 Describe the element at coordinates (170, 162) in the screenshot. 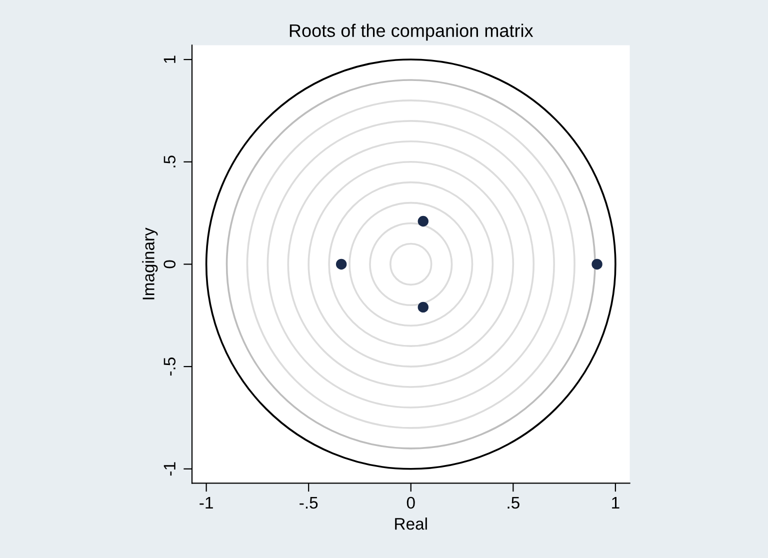

I see `y-tick-label: .5` at that location.